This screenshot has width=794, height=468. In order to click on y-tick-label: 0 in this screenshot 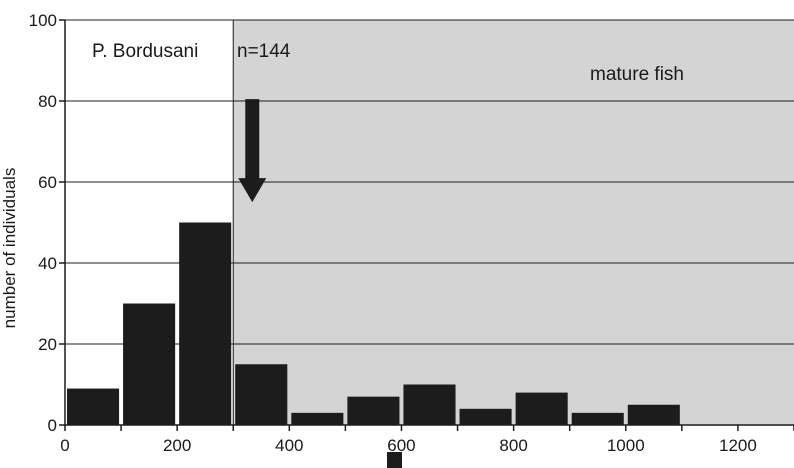, I will do `click(52, 425)`.